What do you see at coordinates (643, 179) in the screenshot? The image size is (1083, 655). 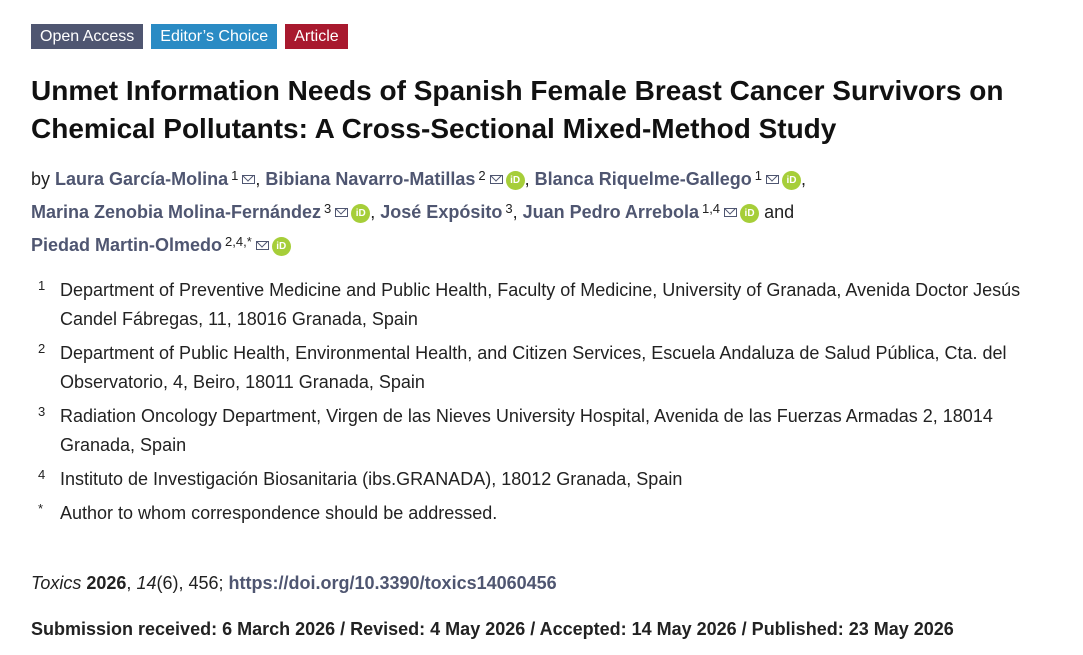 I see `author-name: Blanca Riquelme-Gallego` at bounding box center [643, 179].